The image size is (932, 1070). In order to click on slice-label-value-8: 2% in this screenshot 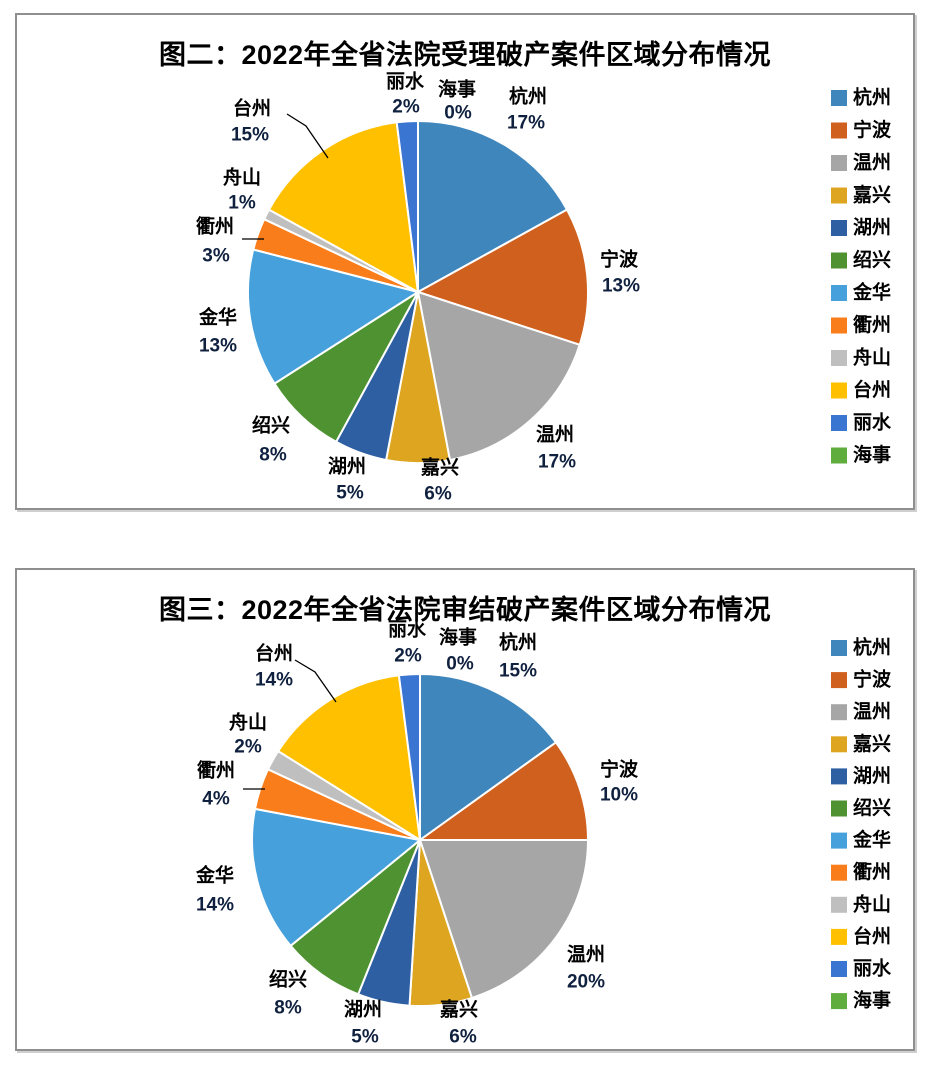, I will do `click(248, 747)`.